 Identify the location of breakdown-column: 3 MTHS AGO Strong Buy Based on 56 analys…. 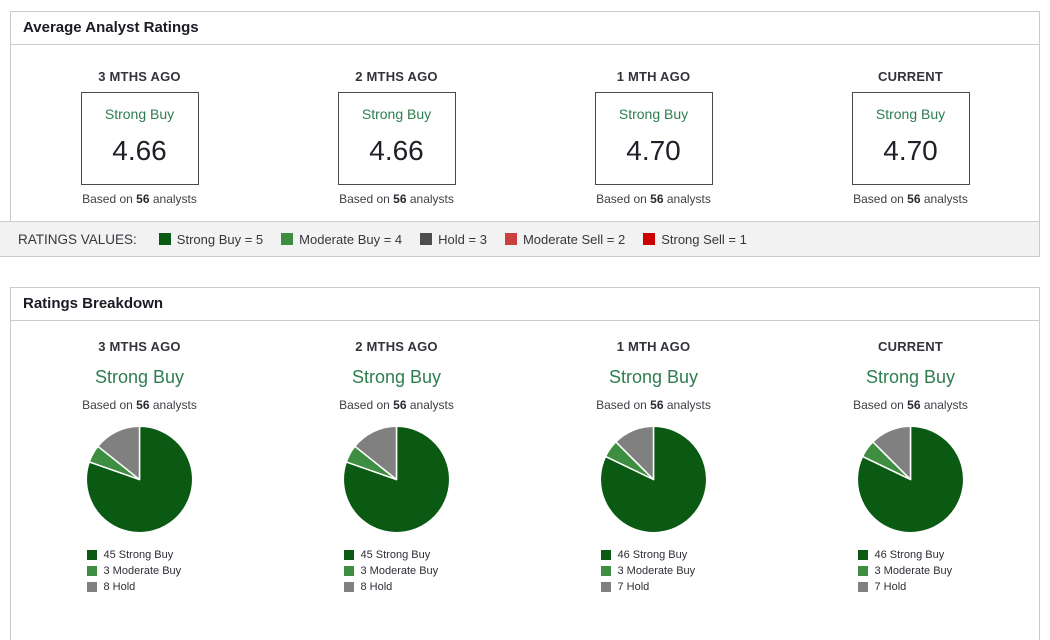
(139, 489).